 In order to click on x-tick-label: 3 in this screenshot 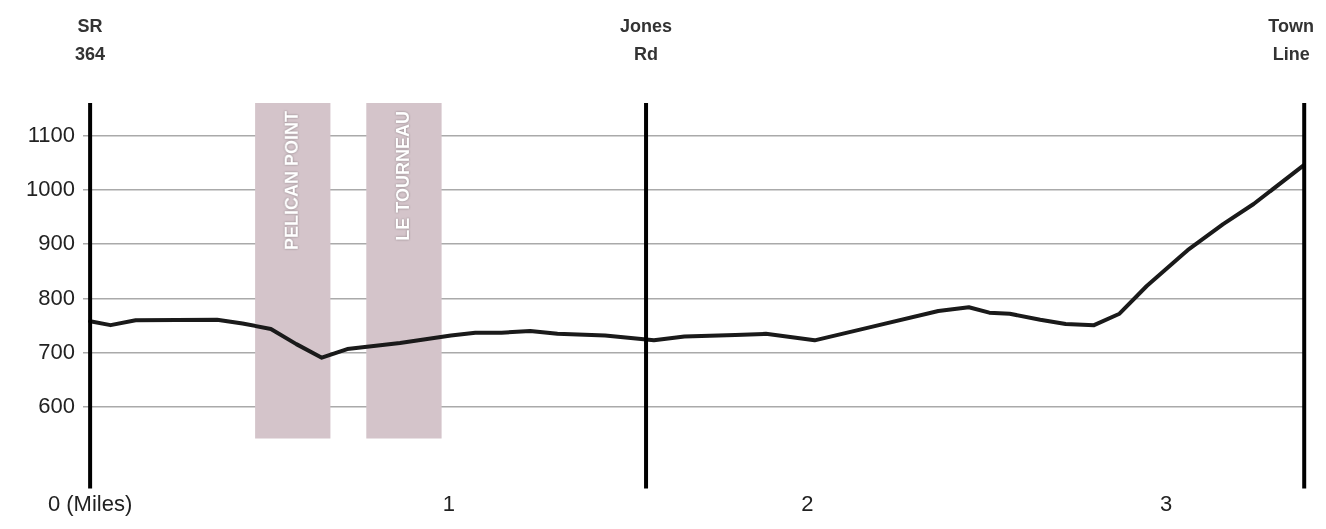, I will do `click(1166, 503)`.